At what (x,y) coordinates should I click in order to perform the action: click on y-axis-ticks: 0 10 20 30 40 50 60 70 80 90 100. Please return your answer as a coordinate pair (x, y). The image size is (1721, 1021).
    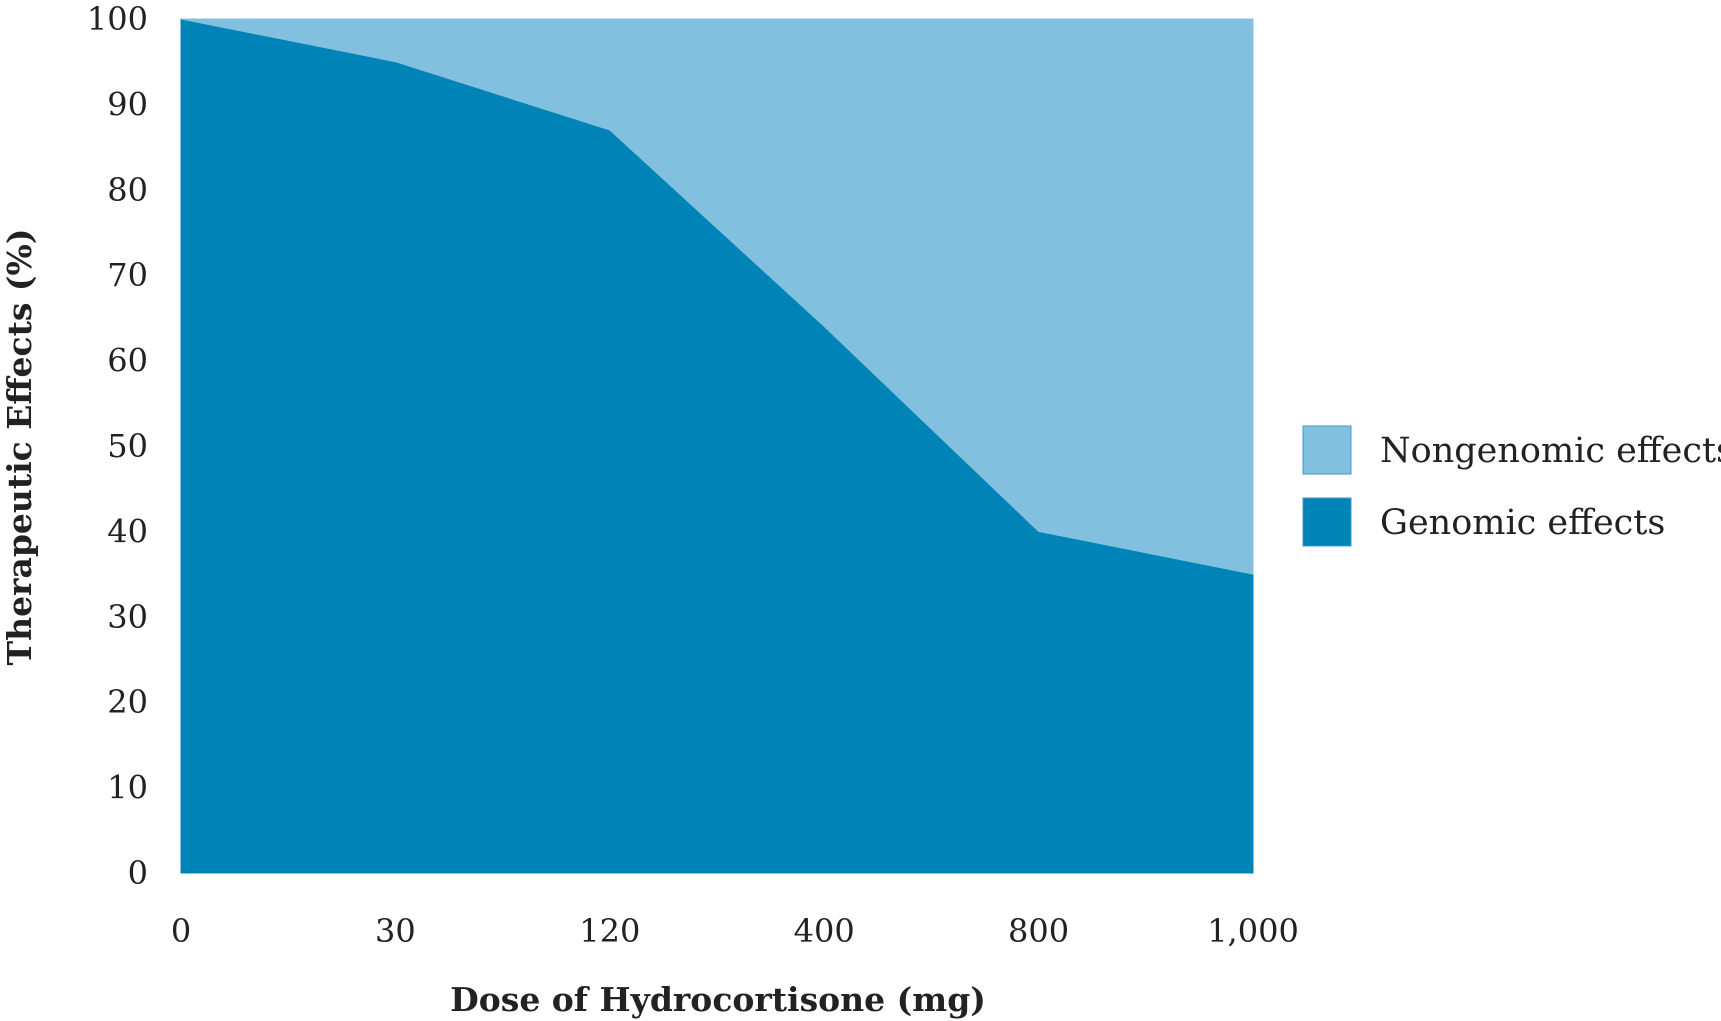
    Looking at the image, I should click on (117, 446).